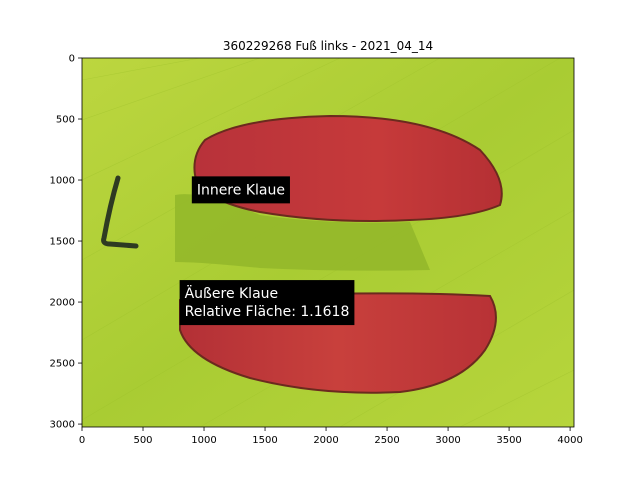  I want to click on marker-l-icon, so click(120, 212).